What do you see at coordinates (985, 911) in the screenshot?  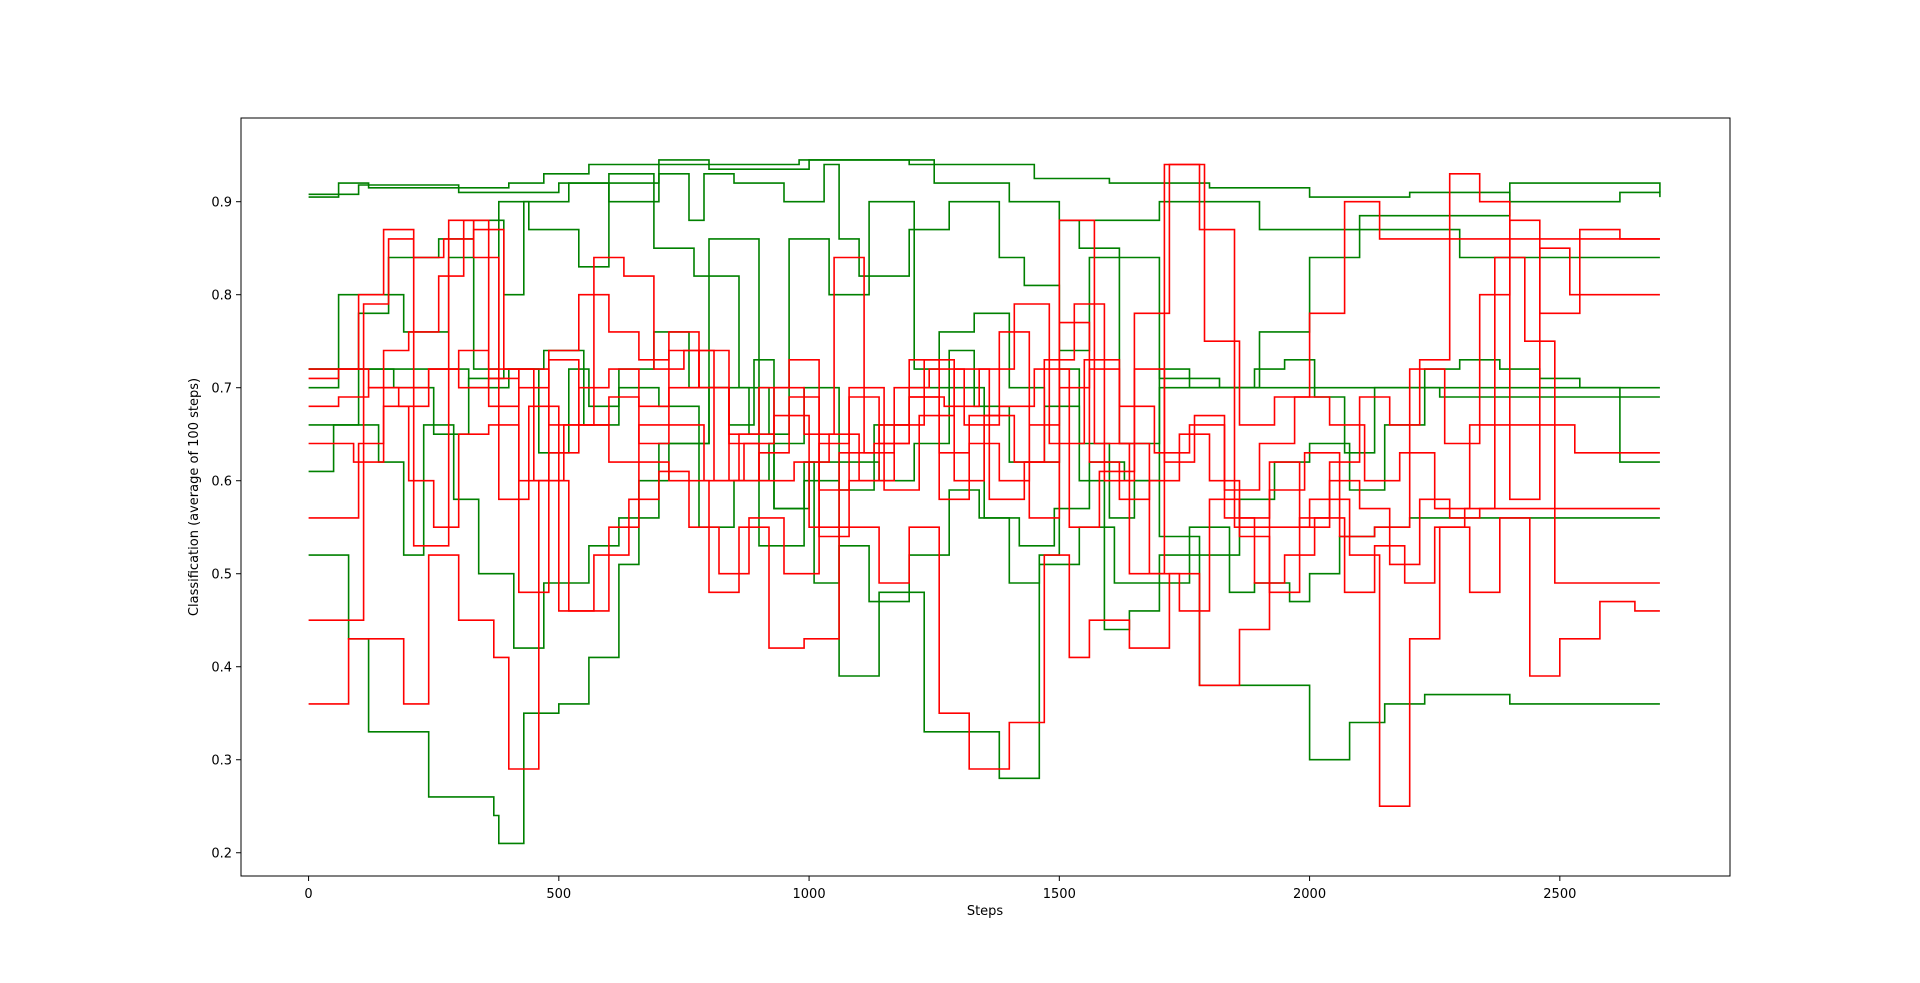 I see `x-axis-label: Steps` at bounding box center [985, 911].